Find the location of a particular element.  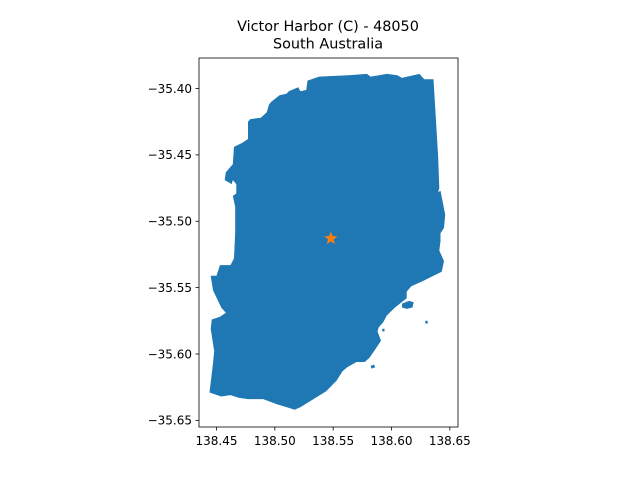

map-subtitle: South Australia is located at coordinates (328, 45).